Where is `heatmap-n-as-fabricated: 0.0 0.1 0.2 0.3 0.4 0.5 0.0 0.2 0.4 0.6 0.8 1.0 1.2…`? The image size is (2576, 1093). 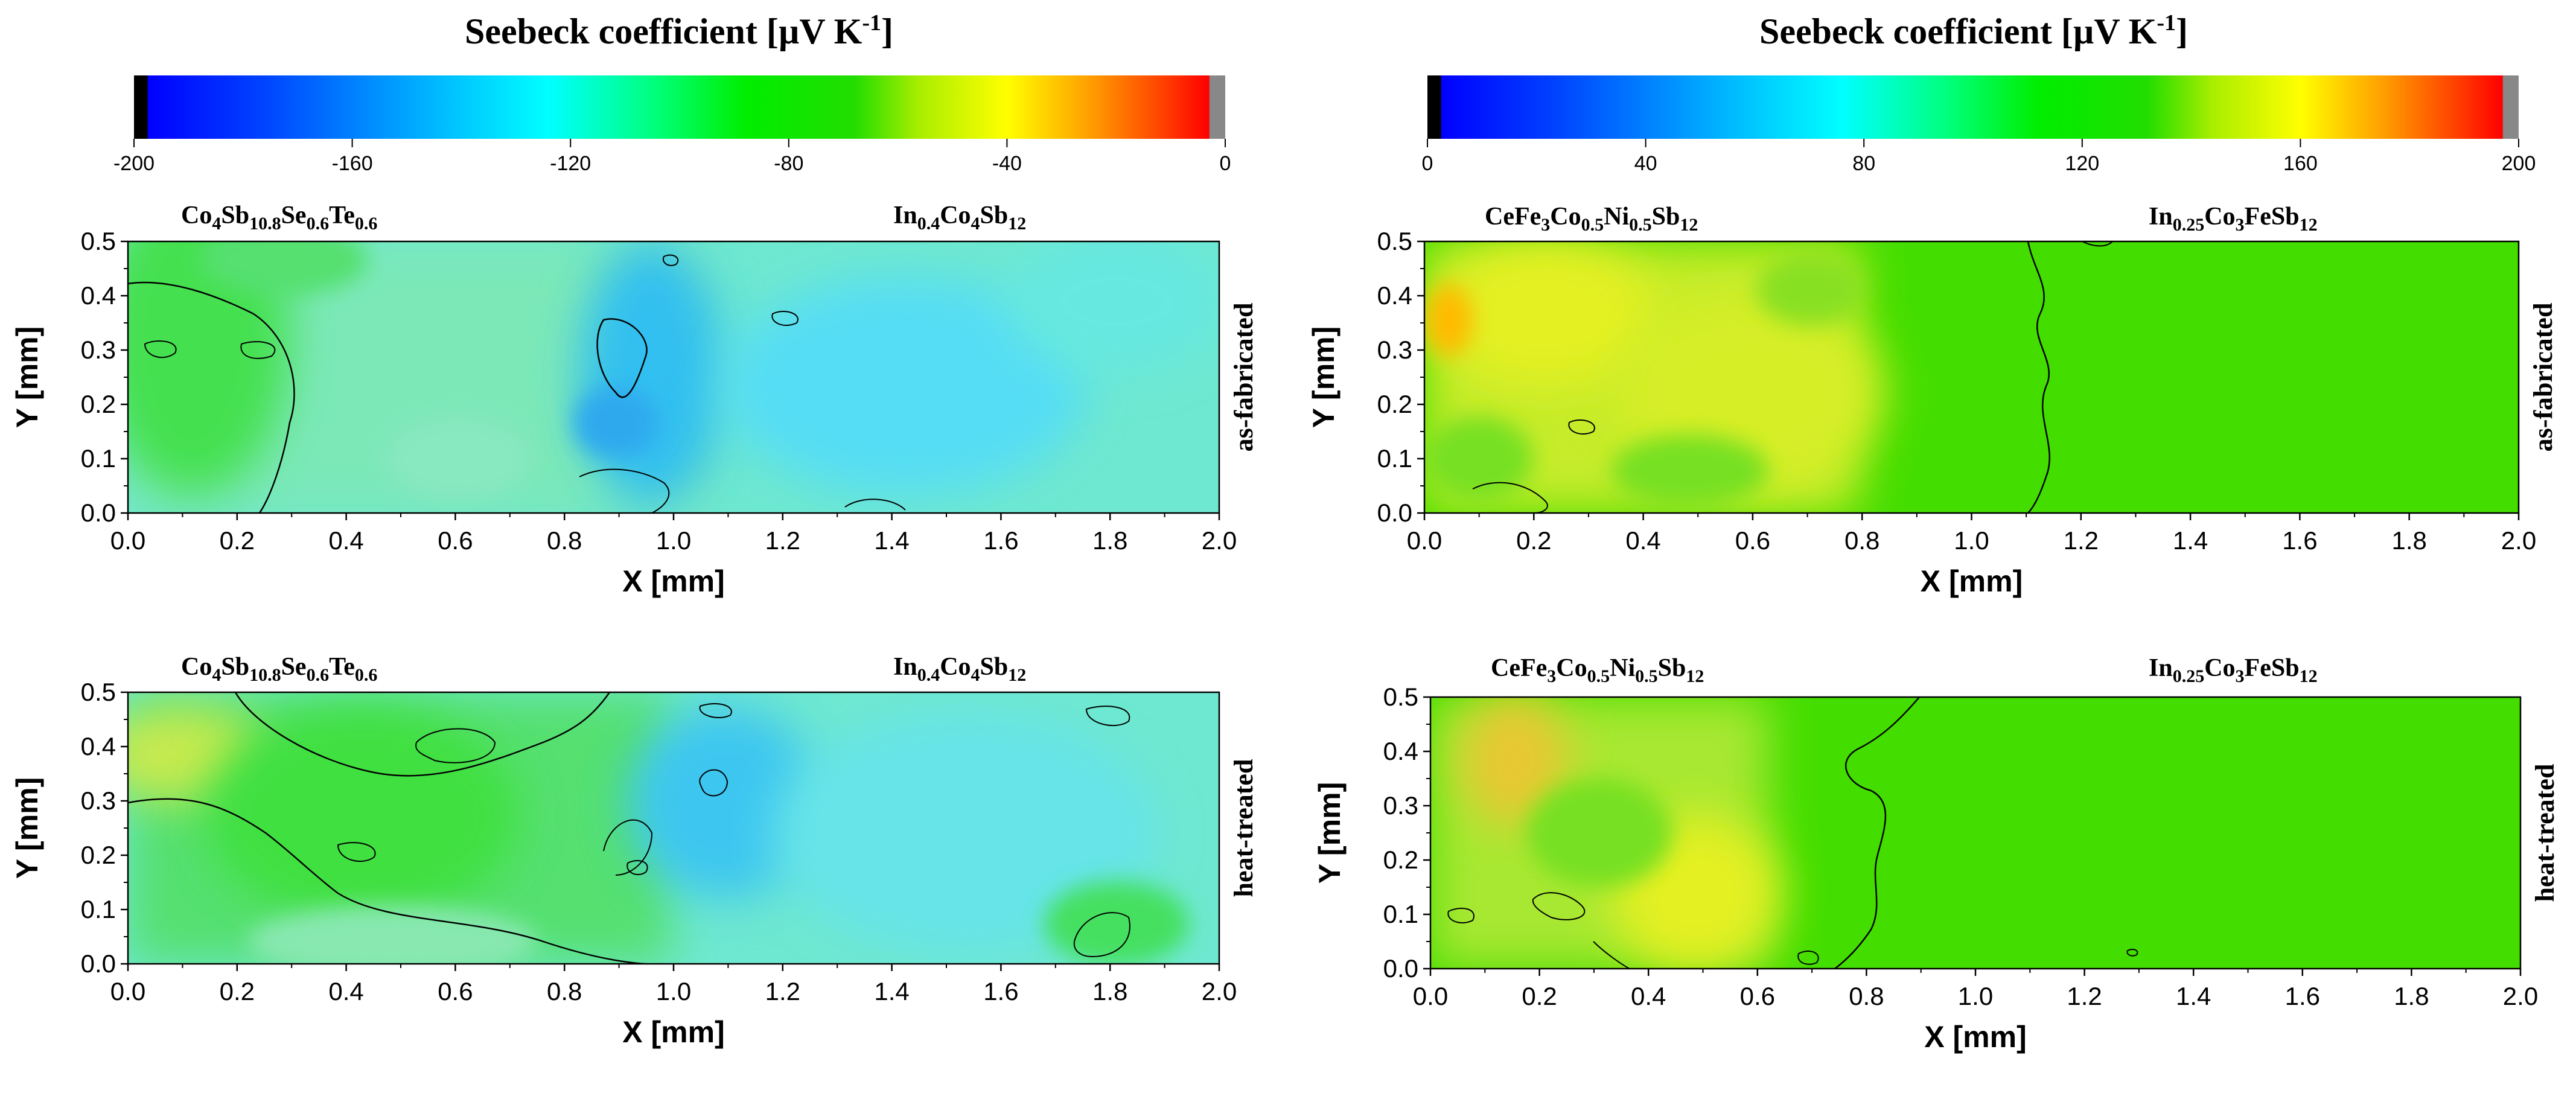
heatmap-n-as-fabricated: 0.0 0.1 0.2 0.3 0.4 0.5 0.0 0.2 0.4 0.6 0.8 1.0 1.2… is located at coordinates (659, 391).